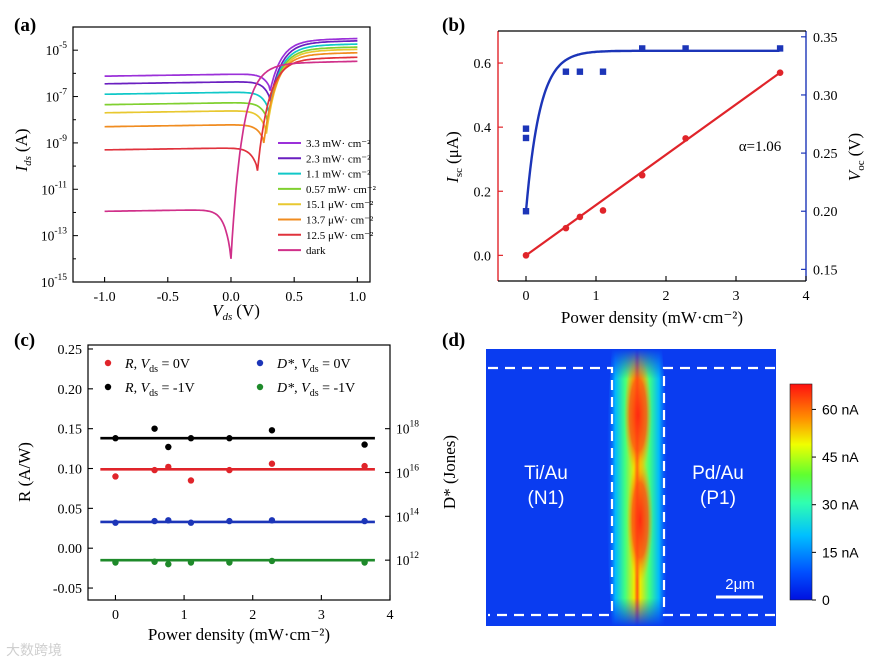  Describe the element at coordinates (638, 415) in the screenshot. I see `hotspot-upper` at that location.